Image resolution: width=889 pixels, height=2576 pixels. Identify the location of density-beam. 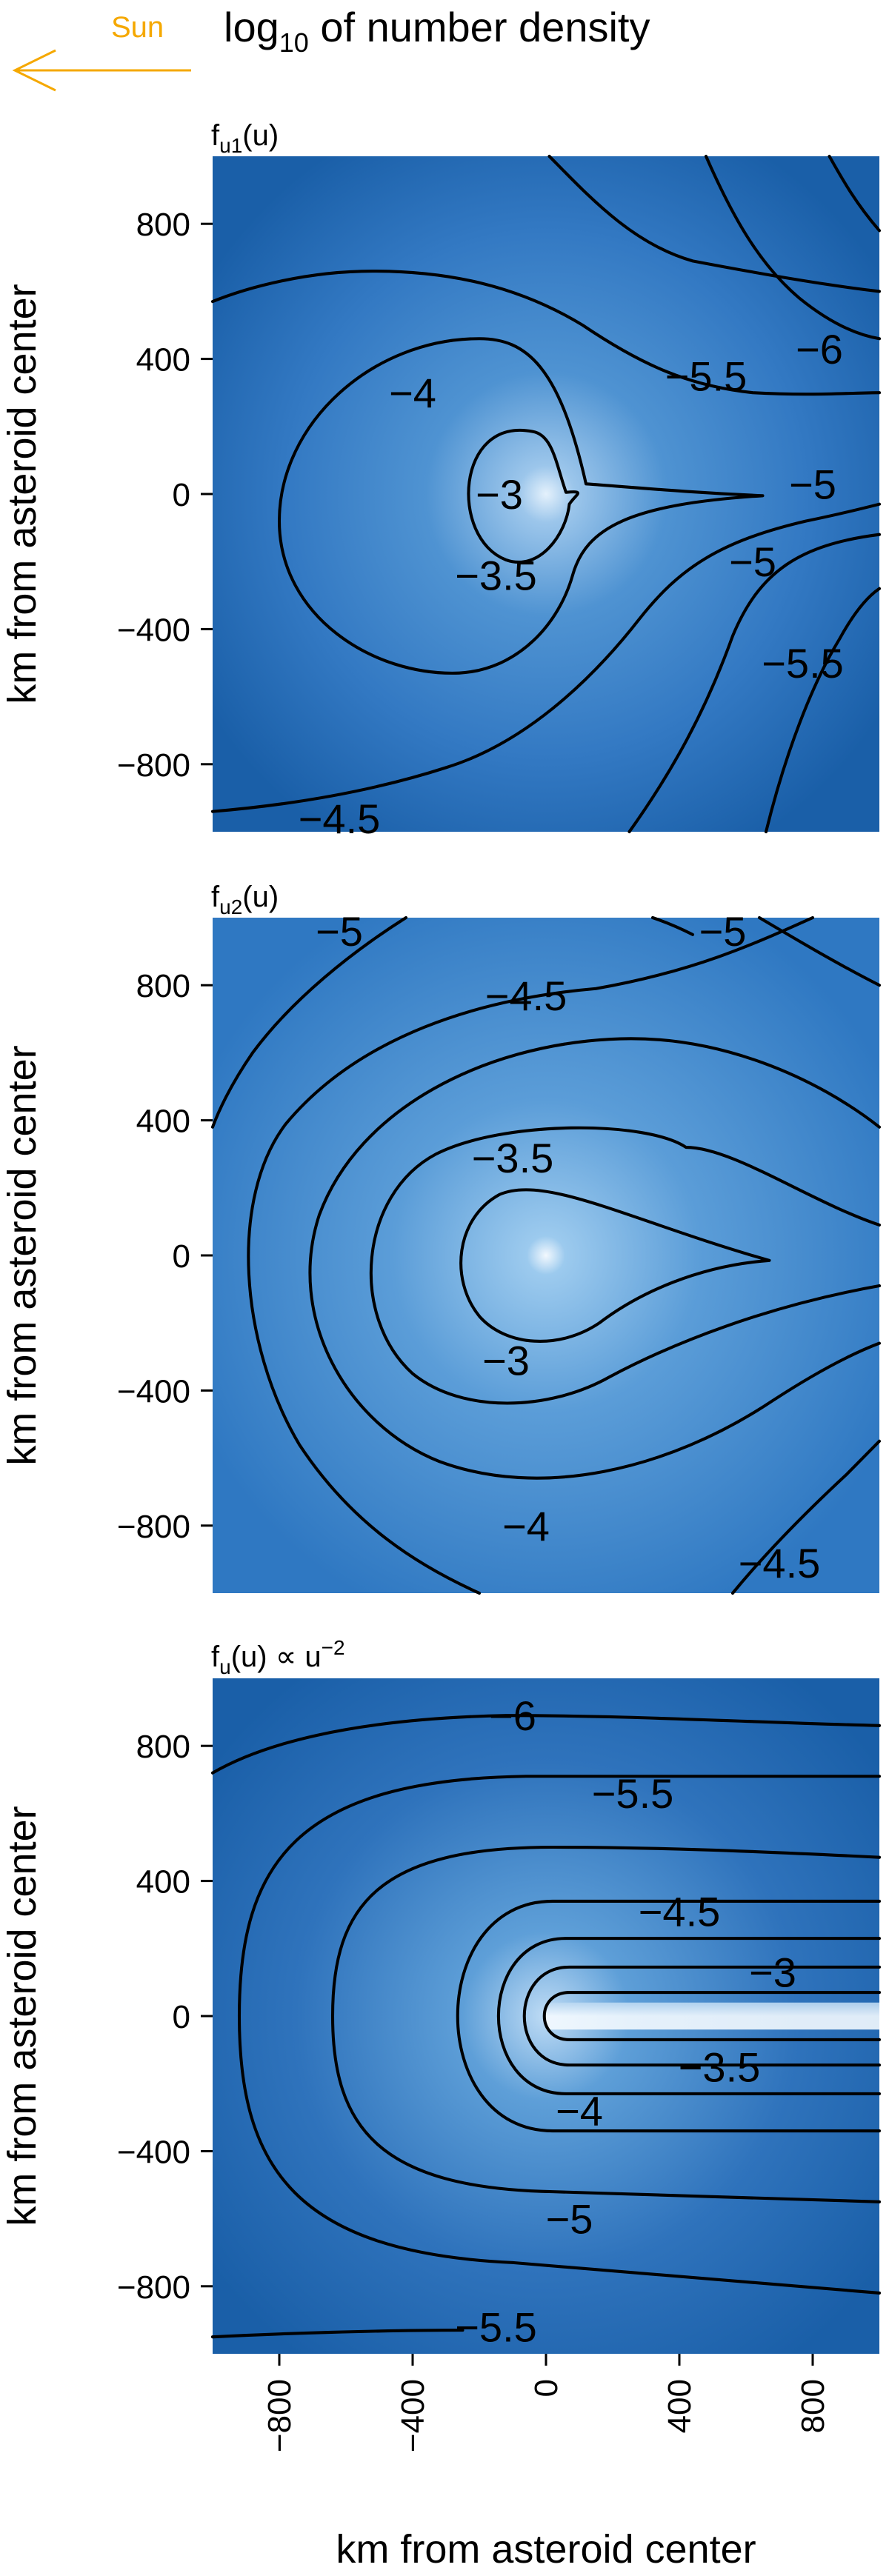
(712, 2016).